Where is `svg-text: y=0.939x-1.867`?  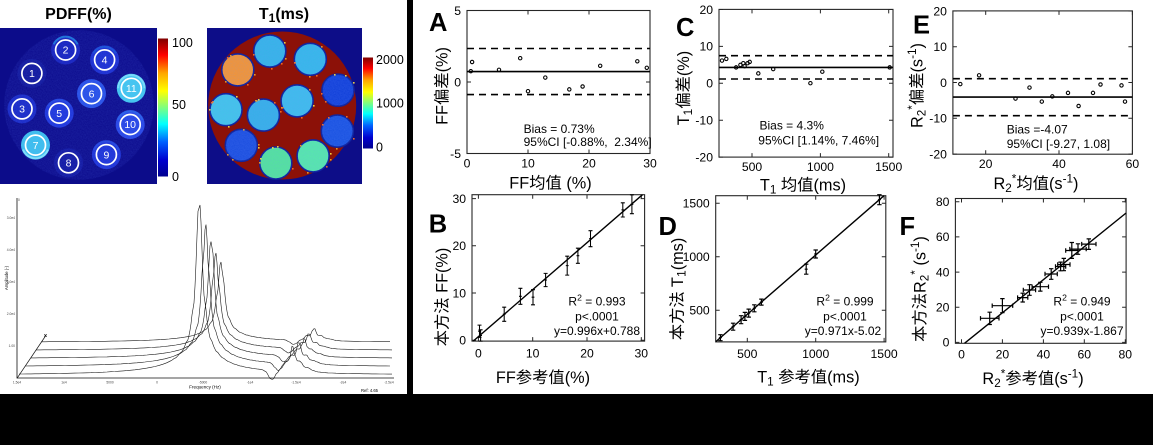 svg-text: y=0.939x-1.867 is located at coordinates (1081, 331).